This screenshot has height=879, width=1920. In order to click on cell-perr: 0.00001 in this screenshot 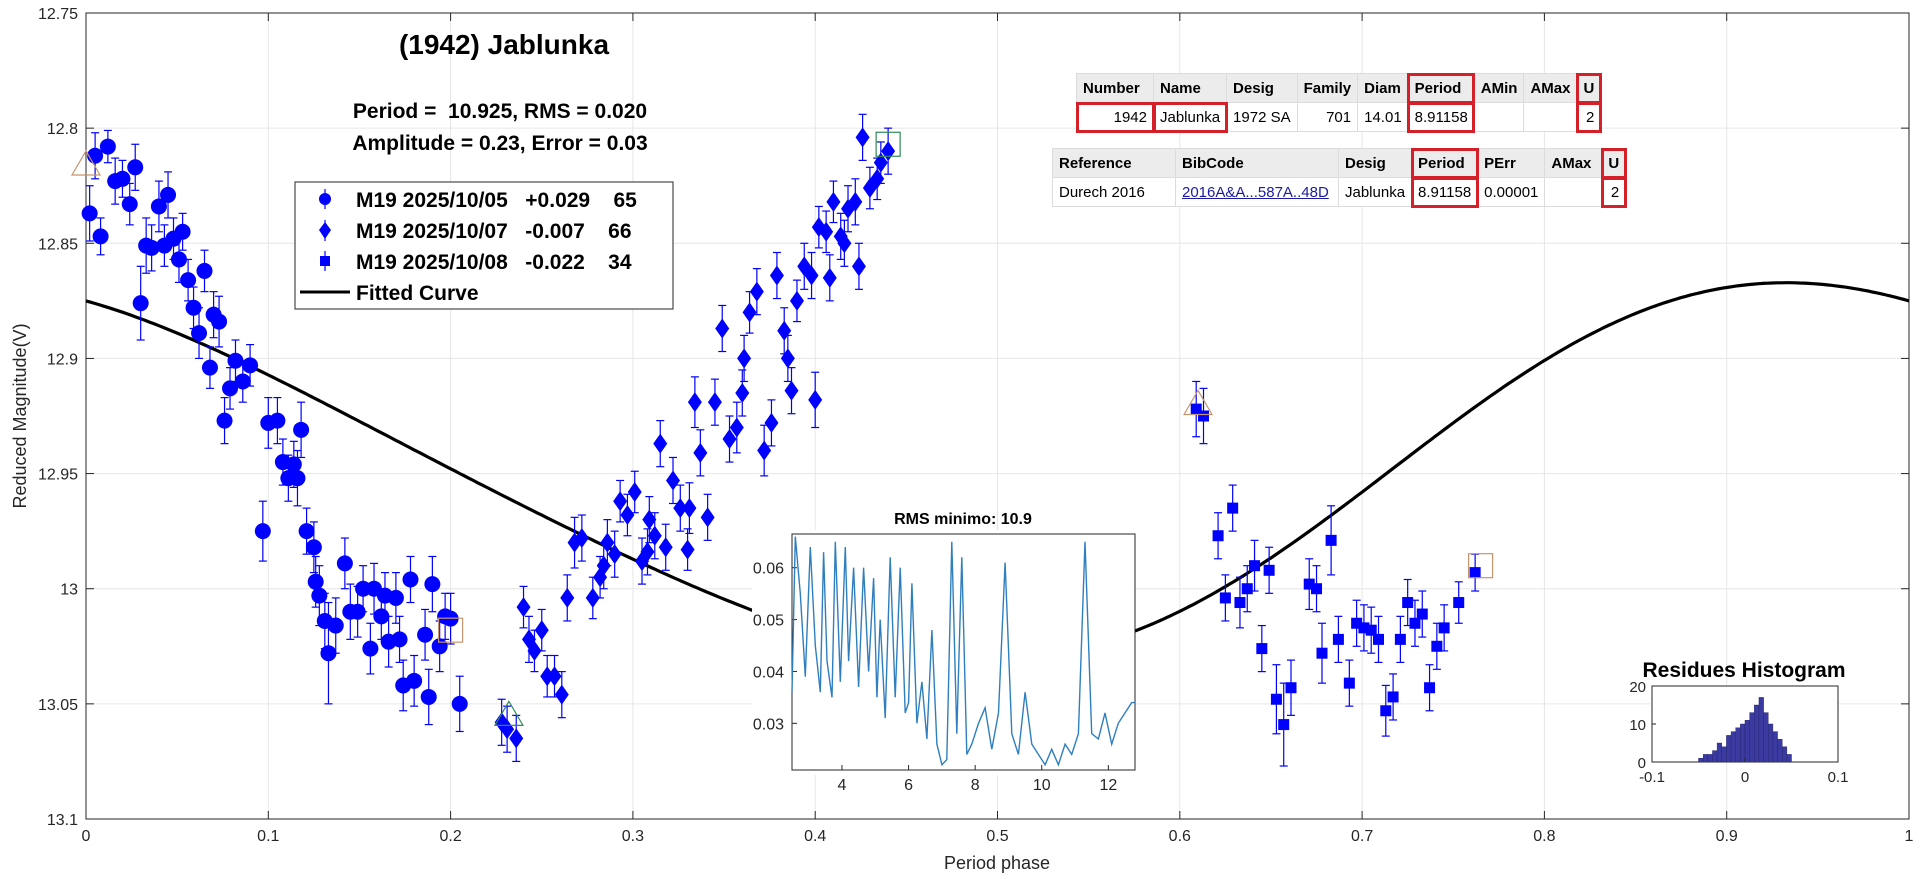, I will do `click(1511, 192)`.